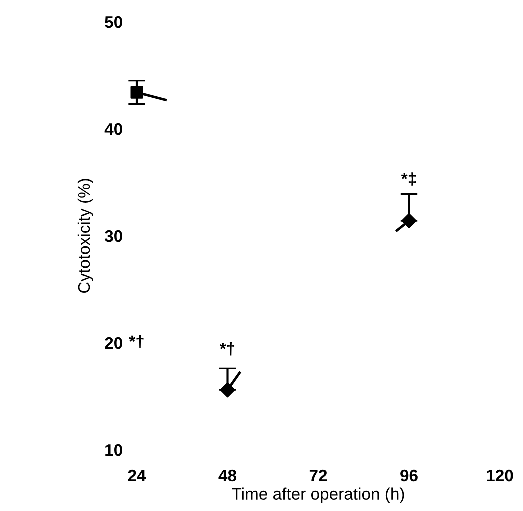  Describe the element at coordinates (86, 236) in the screenshot. I see `y-axis-title: Cytotoxicity (%)` at that location.